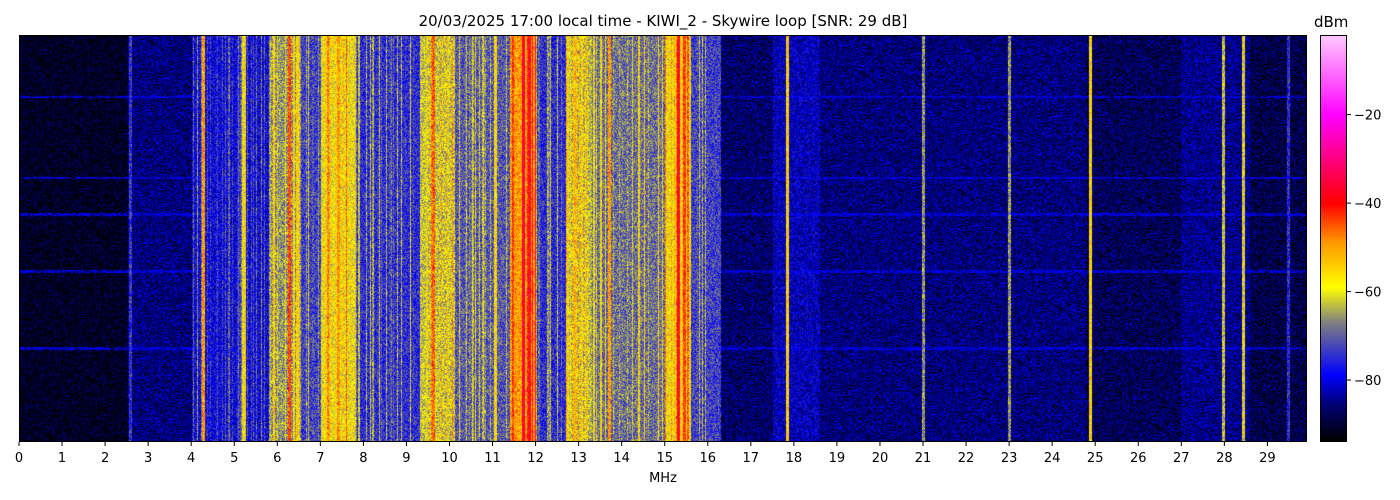 The width and height of the screenshot is (1400, 500). Describe the element at coordinates (1052, 458) in the screenshot. I see `x-tick-label: 24` at that location.